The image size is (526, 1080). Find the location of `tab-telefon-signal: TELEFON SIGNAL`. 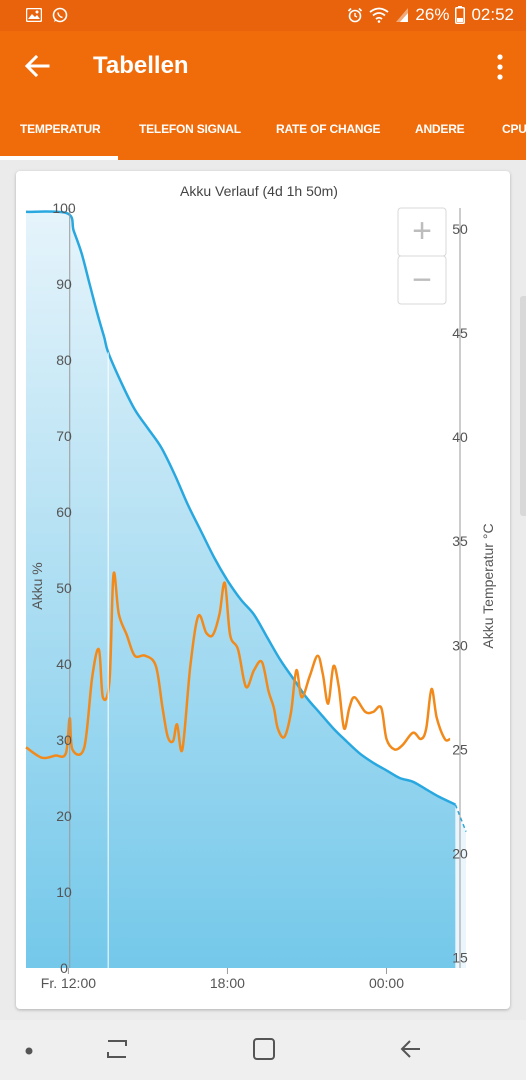

tab-telefon-signal: TELEFON SIGNAL is located at coordinates (190, 129).